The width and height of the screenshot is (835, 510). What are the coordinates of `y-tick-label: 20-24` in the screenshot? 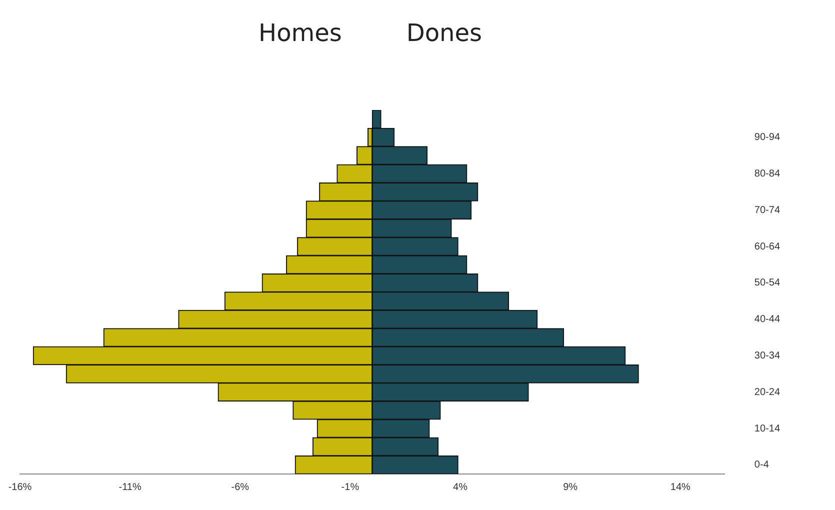 It's located at (767, 392).